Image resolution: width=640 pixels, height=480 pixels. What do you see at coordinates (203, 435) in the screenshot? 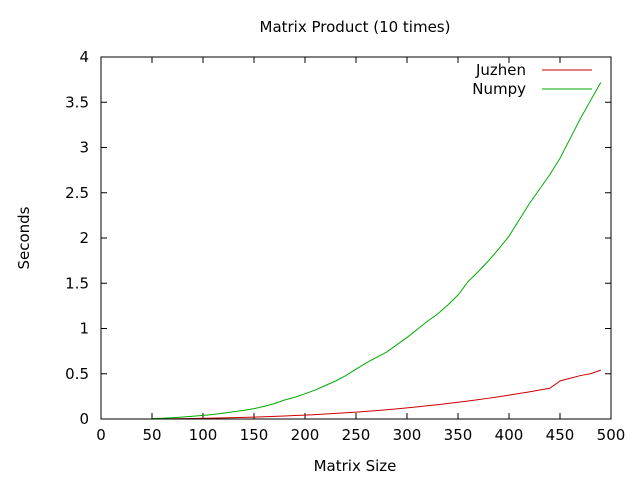
I see `x-tick-label: 100` at bounding box center [203, 435].